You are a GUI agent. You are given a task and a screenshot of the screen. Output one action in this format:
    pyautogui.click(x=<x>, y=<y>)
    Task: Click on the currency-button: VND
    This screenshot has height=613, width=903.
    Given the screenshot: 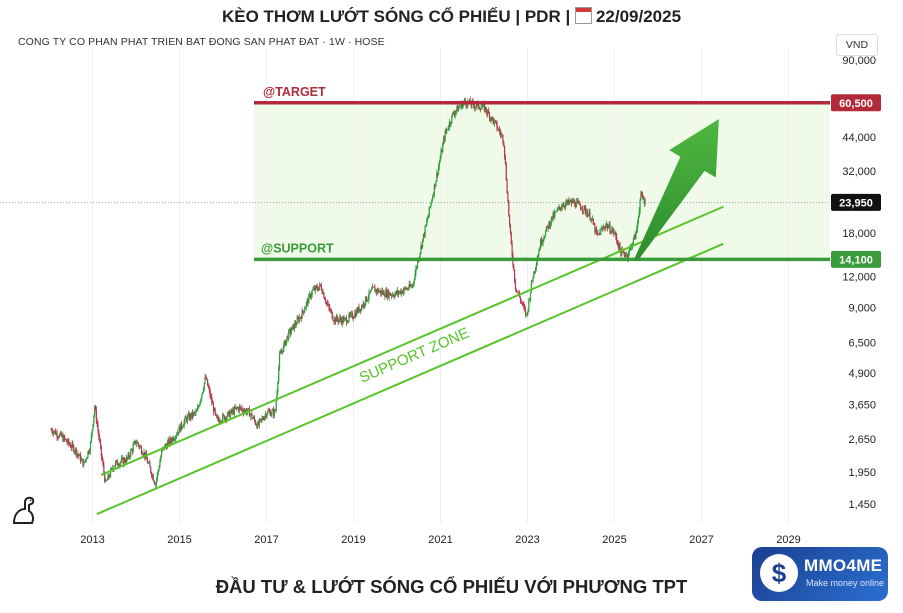 What is the action you would take?
    pyautogui.click(x=857, y=45)
    